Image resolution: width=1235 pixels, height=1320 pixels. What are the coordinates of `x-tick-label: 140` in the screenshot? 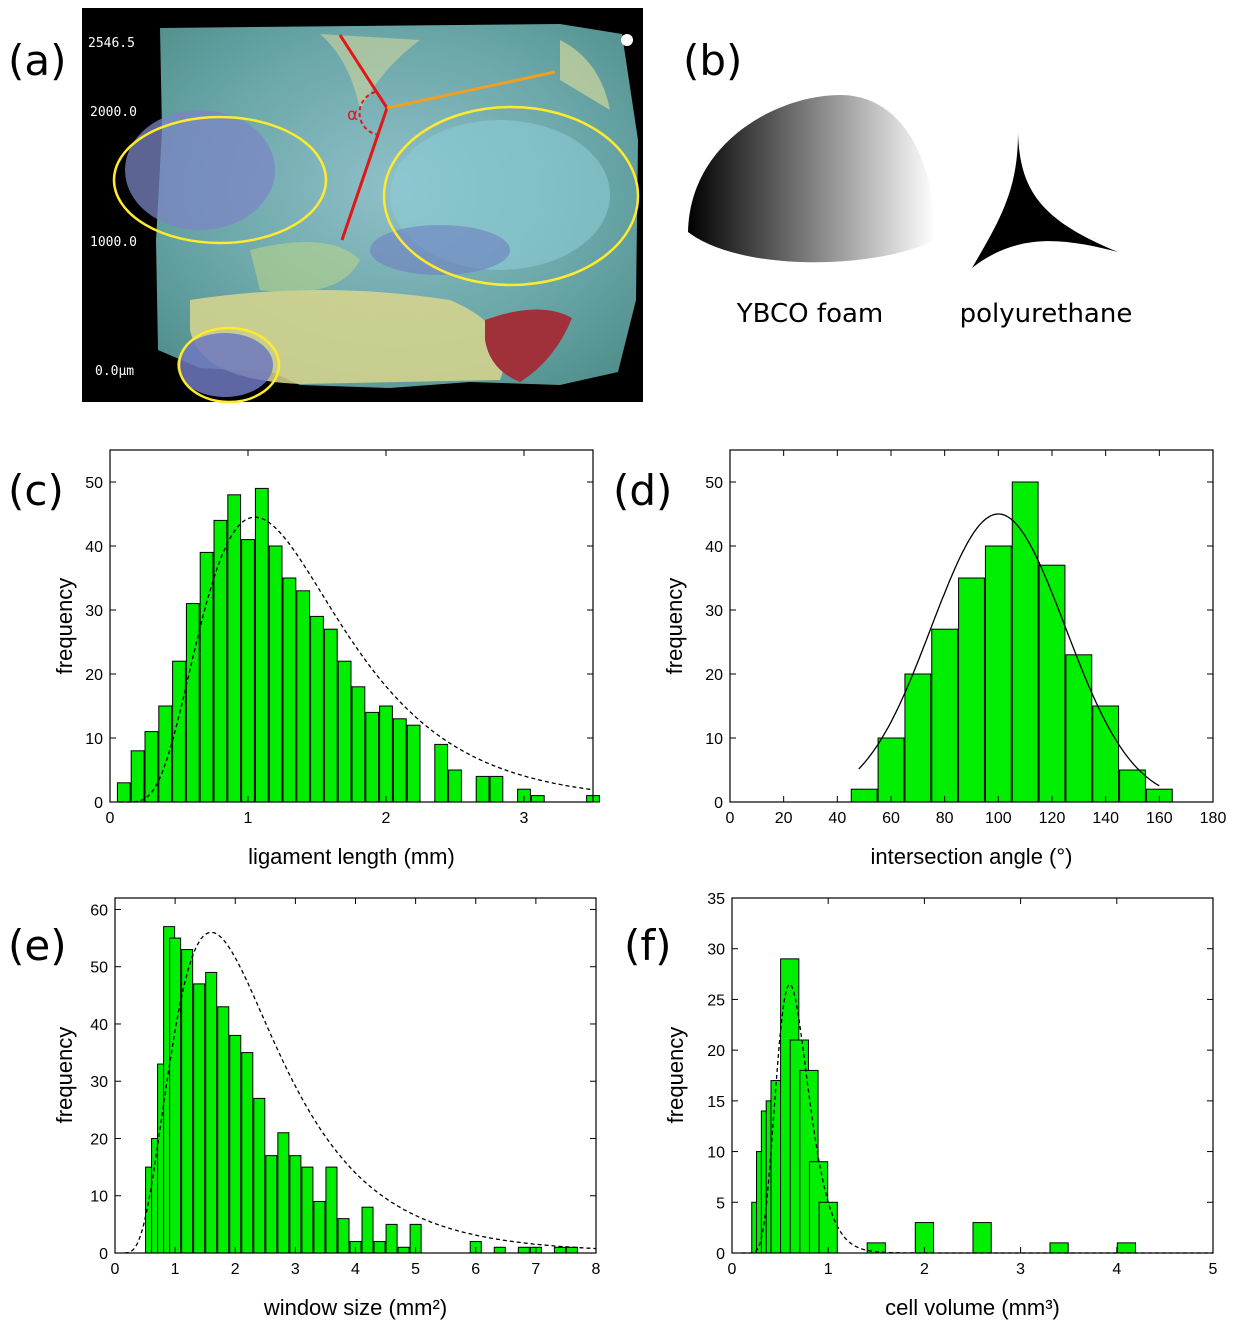 It's located at (1105, 818).